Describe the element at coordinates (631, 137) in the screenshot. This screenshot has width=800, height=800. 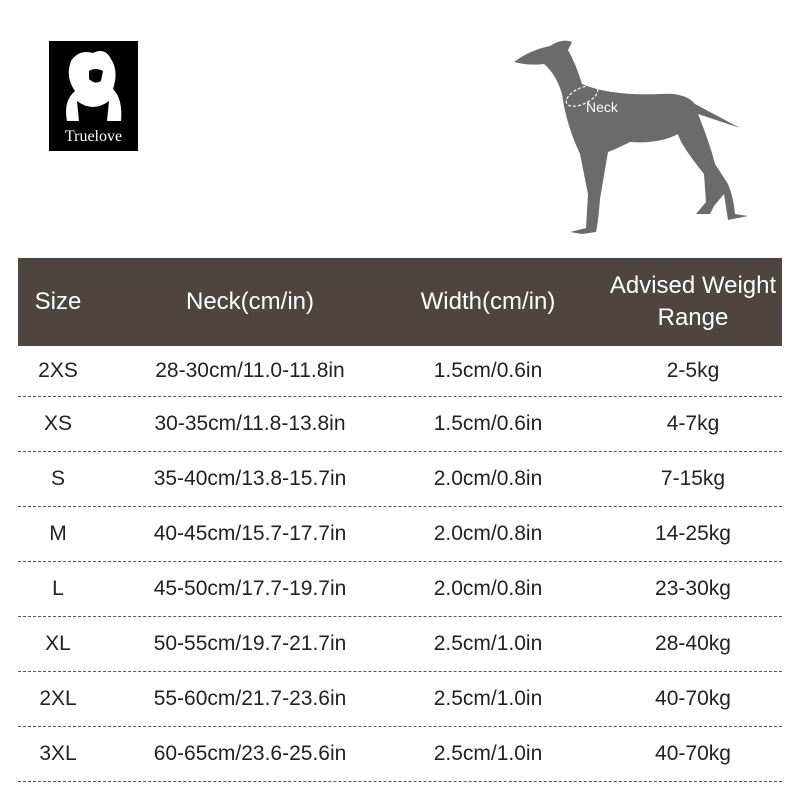
I see `dog-silhouette-icon` at that location.